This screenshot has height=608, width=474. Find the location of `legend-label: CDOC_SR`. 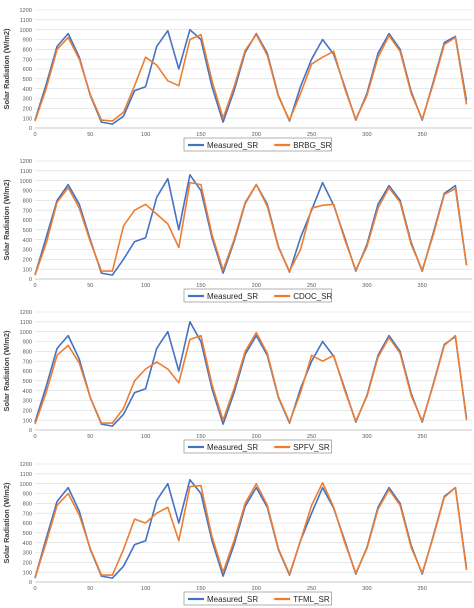

legend-label: CDOC_SR is located at coordinates (312, 296).